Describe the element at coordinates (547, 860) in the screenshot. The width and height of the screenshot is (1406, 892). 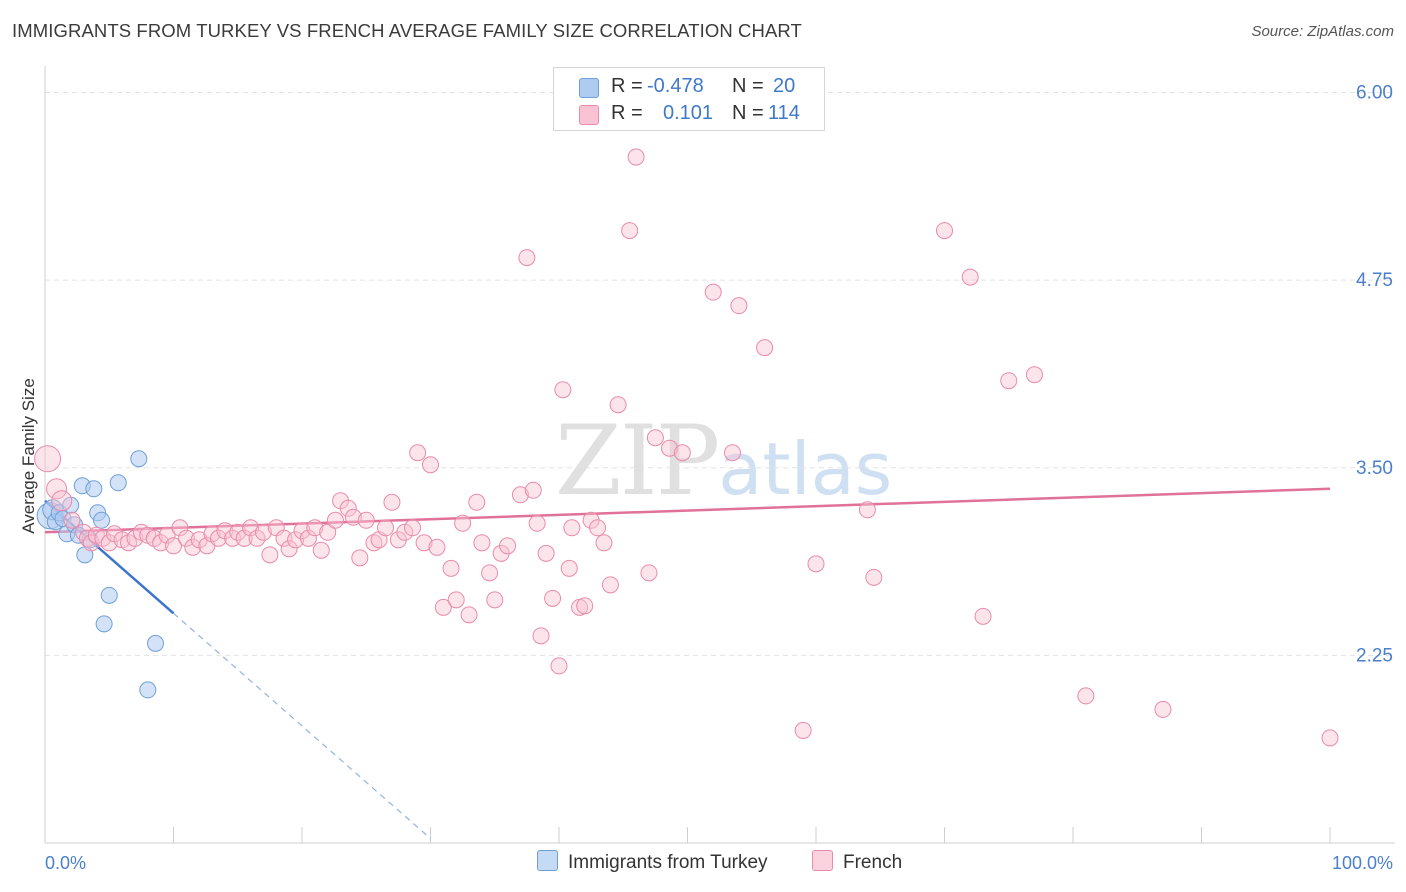
I see `turkey-legend-swatch` at that location.